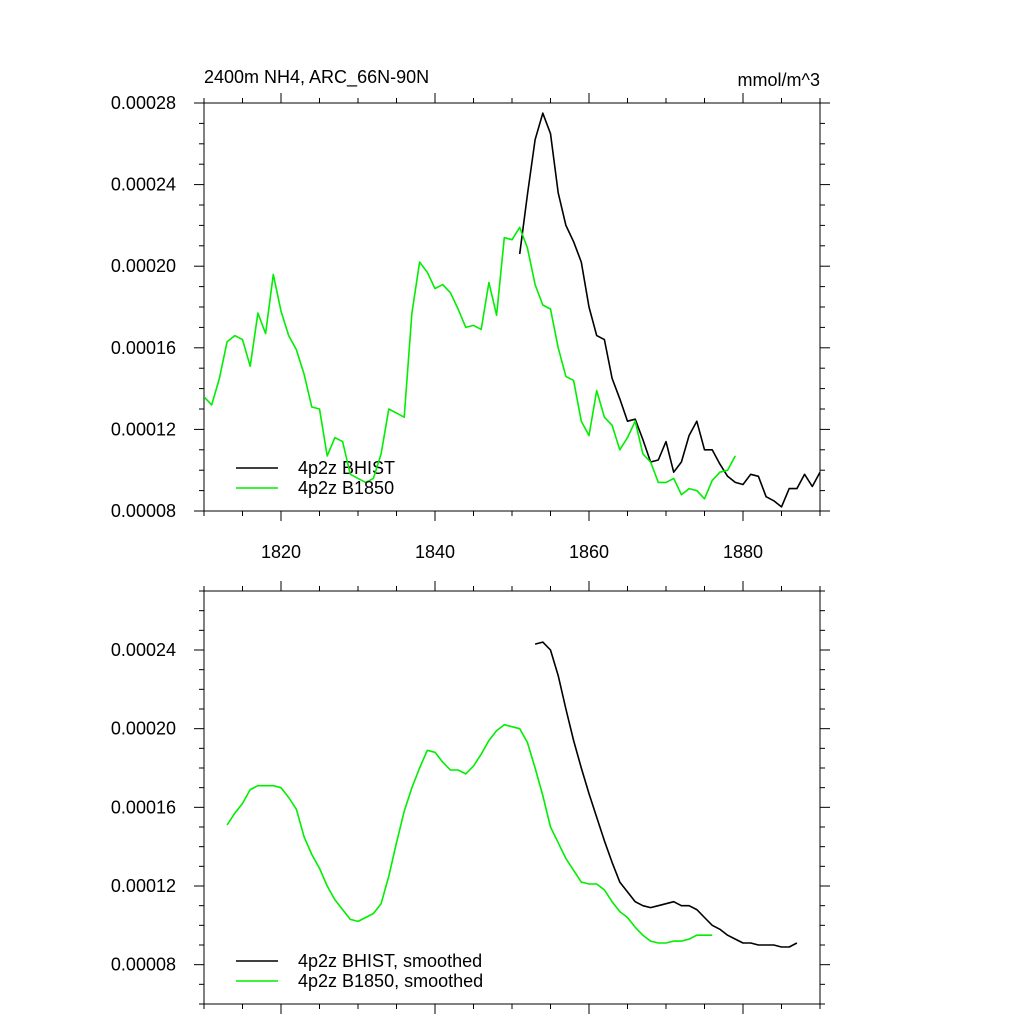  What do you see at coordinates (435, 552) in the screenshot?
I see `x-tick-label: 1840` at bounding box center [435, 552].